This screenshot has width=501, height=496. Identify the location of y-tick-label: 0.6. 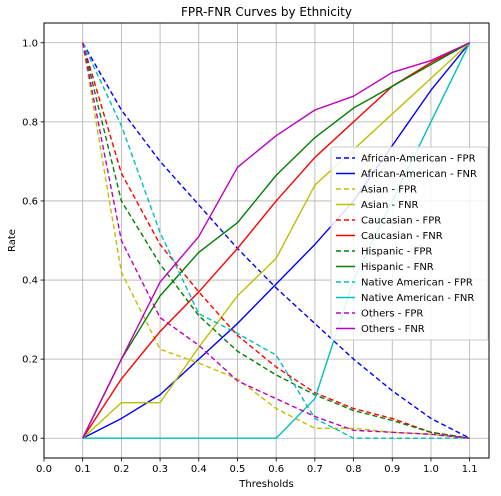
(30, 201).